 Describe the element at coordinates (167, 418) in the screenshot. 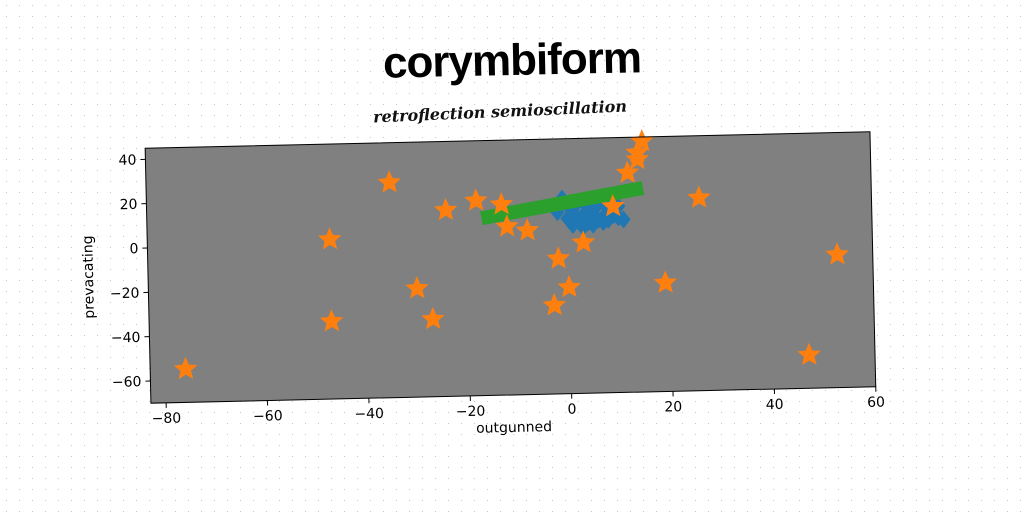

I see `x-tick-label: −80` at that location.